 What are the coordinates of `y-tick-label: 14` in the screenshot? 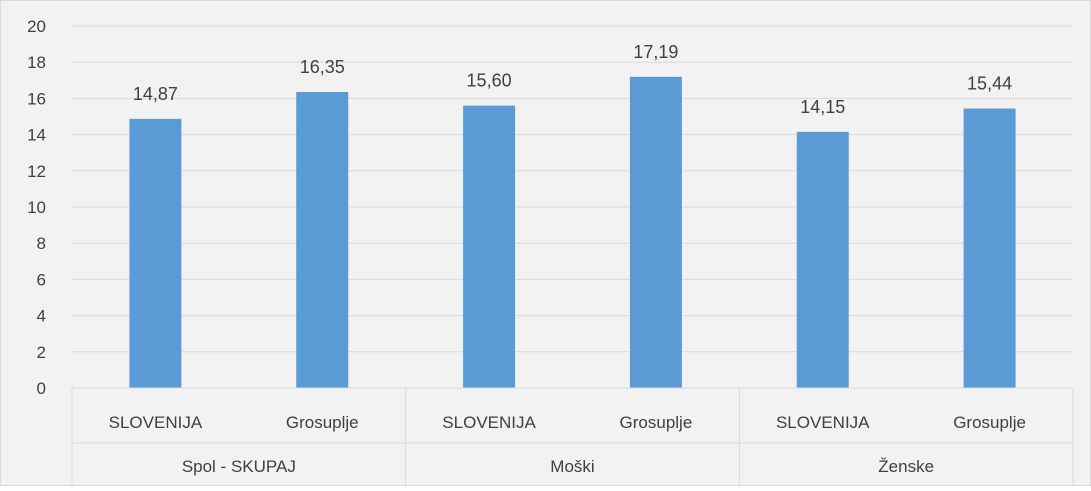 It's located at (36, 135).